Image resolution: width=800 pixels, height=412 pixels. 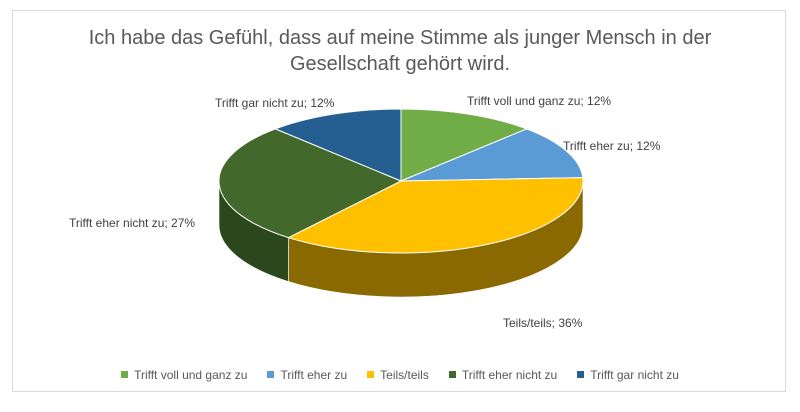 I want to click on legend-item-trifft-voll-und-ganz-zu: Trifft voll und ganz zu, so click(x=184, y=375).